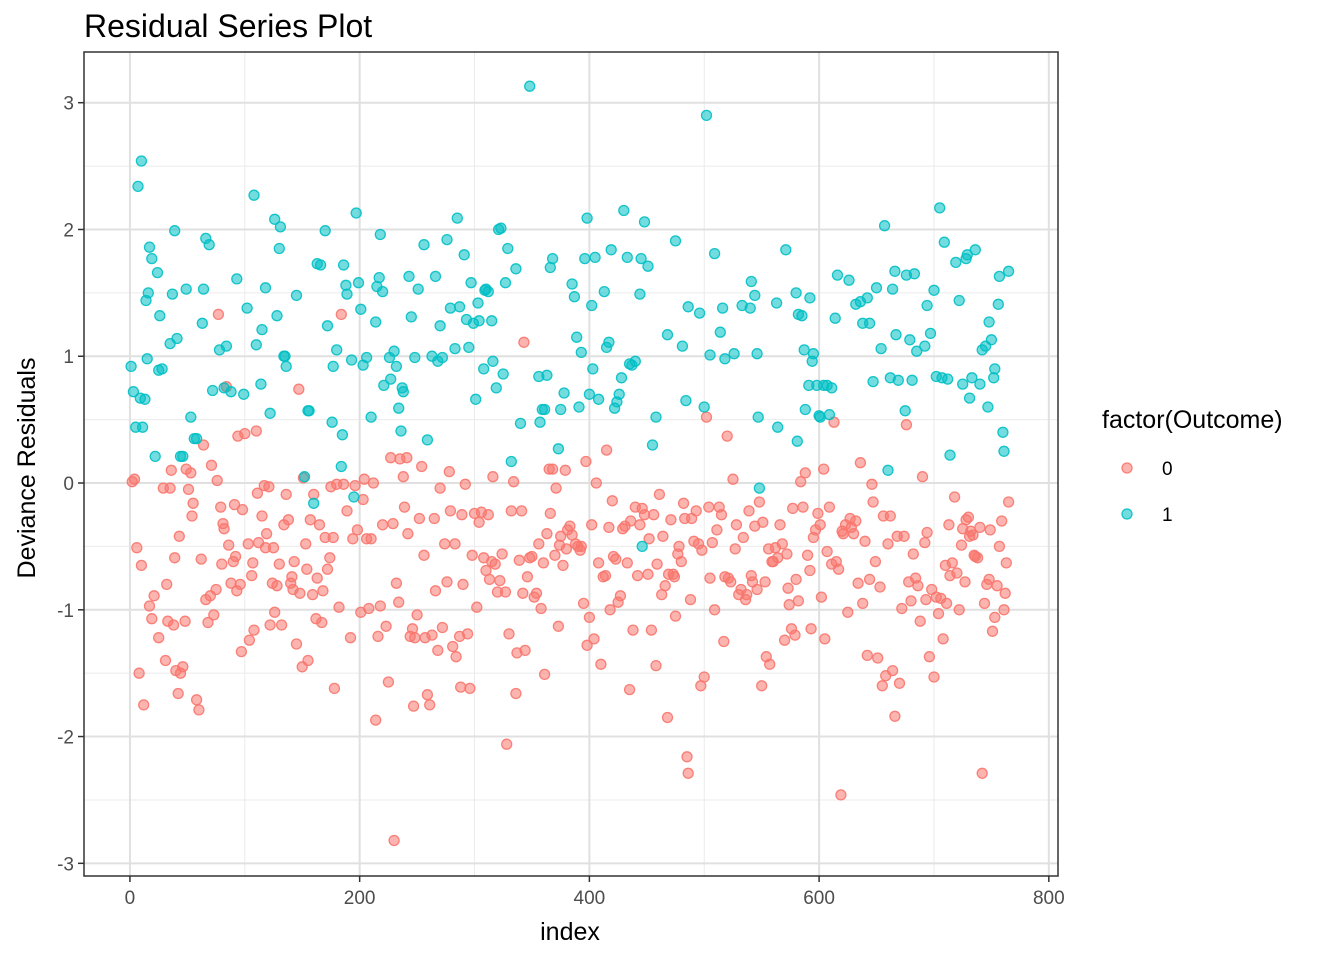  I want to click on x-tick-label: 0, so click(130, 898).